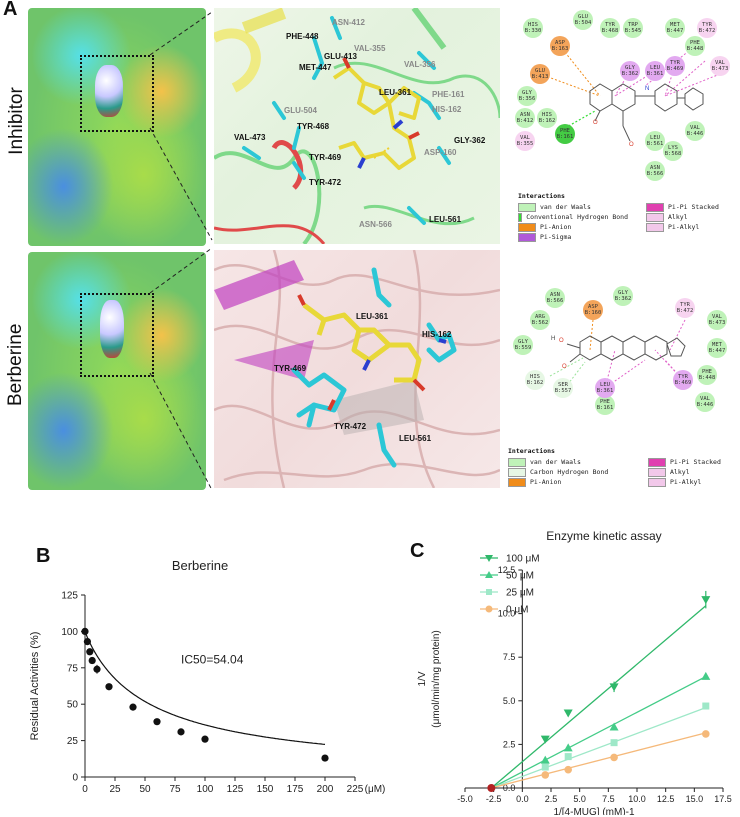 The height and width of the screenshot is (817, 740). Describe the element at coordinates (302, 36) in the screenshot. I see `res-label: PHE-448` at that location.